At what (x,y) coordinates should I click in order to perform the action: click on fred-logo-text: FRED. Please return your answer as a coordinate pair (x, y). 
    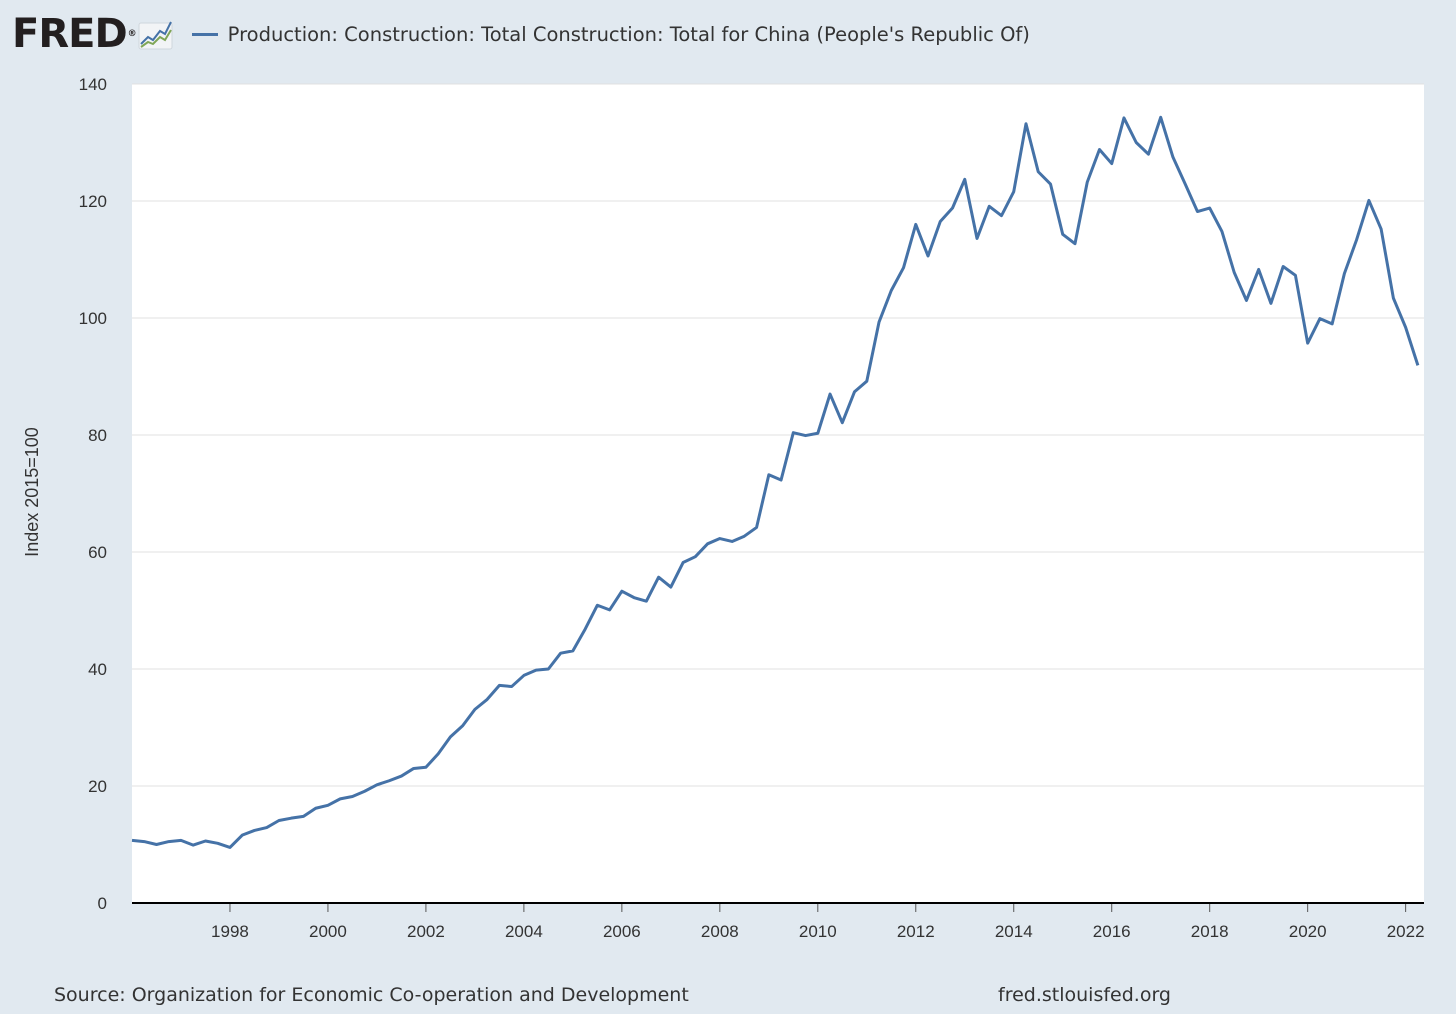
    Looking at the image, I should click on (70, 34).